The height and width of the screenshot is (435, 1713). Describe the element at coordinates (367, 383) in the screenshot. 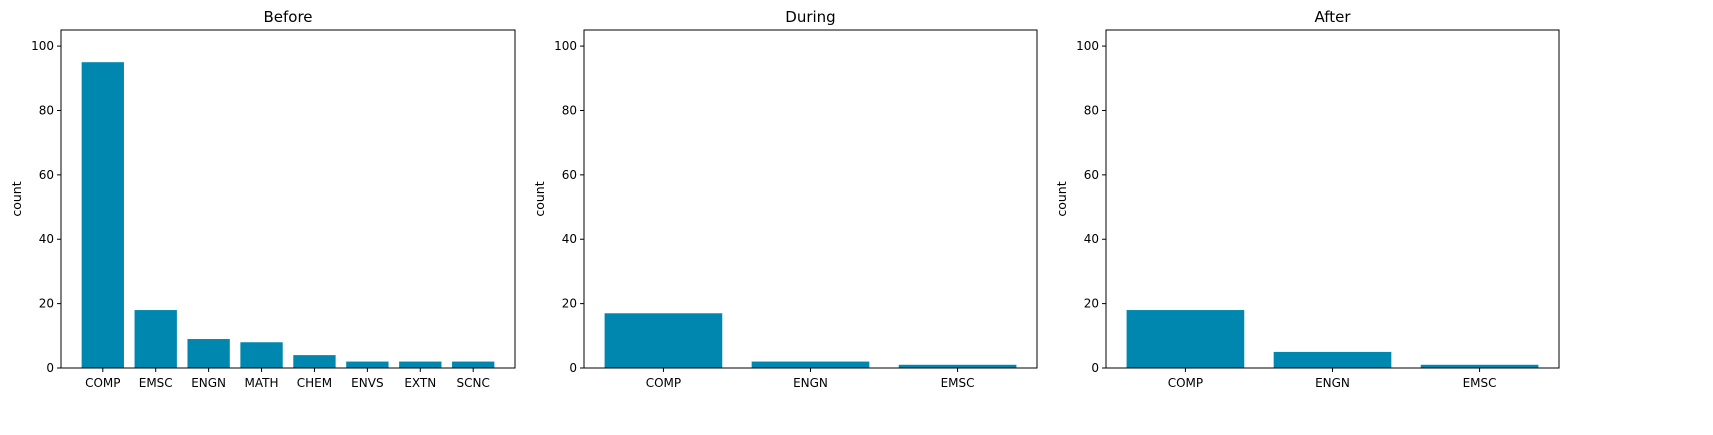

I see `x-tick-label: ENVS` at that location.